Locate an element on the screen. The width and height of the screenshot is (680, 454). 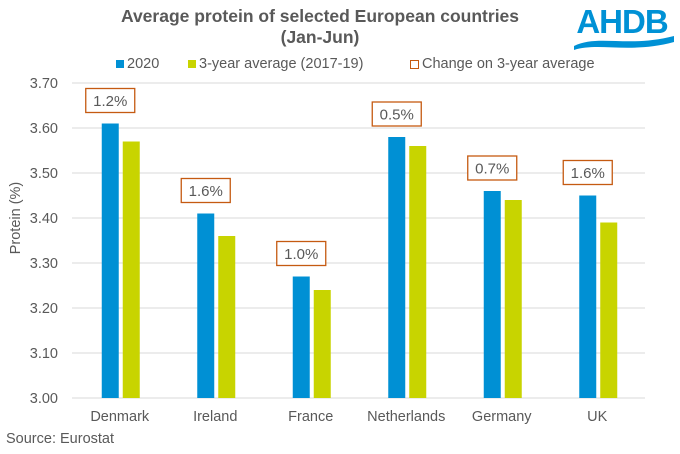
change-label-text: 1.0% is located at coordinates (301, 254).